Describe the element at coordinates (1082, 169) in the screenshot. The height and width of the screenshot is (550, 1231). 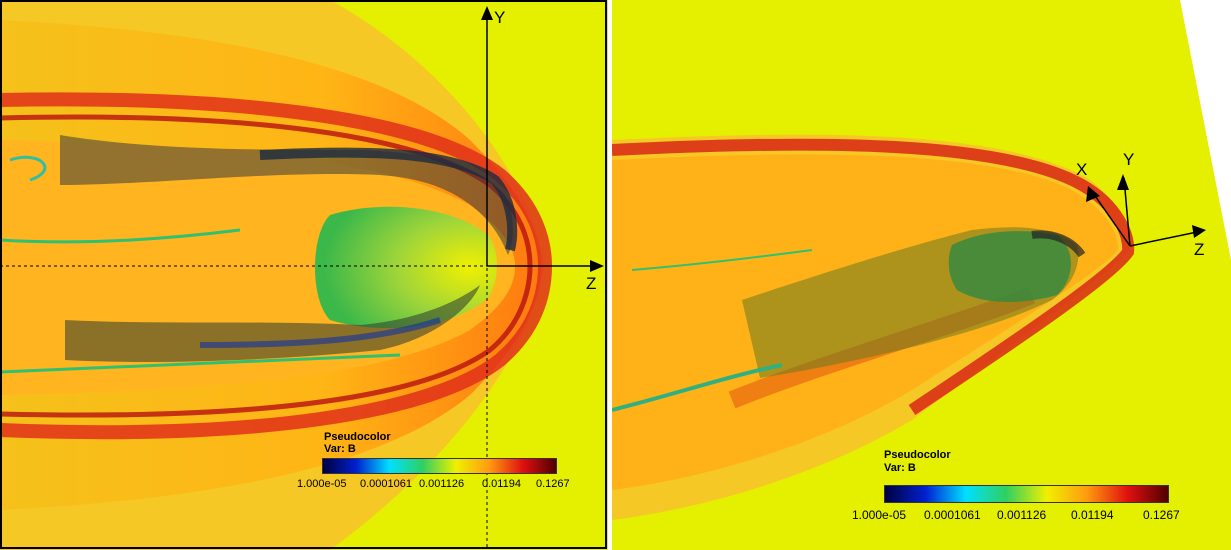
I see `x-axis-label: X` at that location.